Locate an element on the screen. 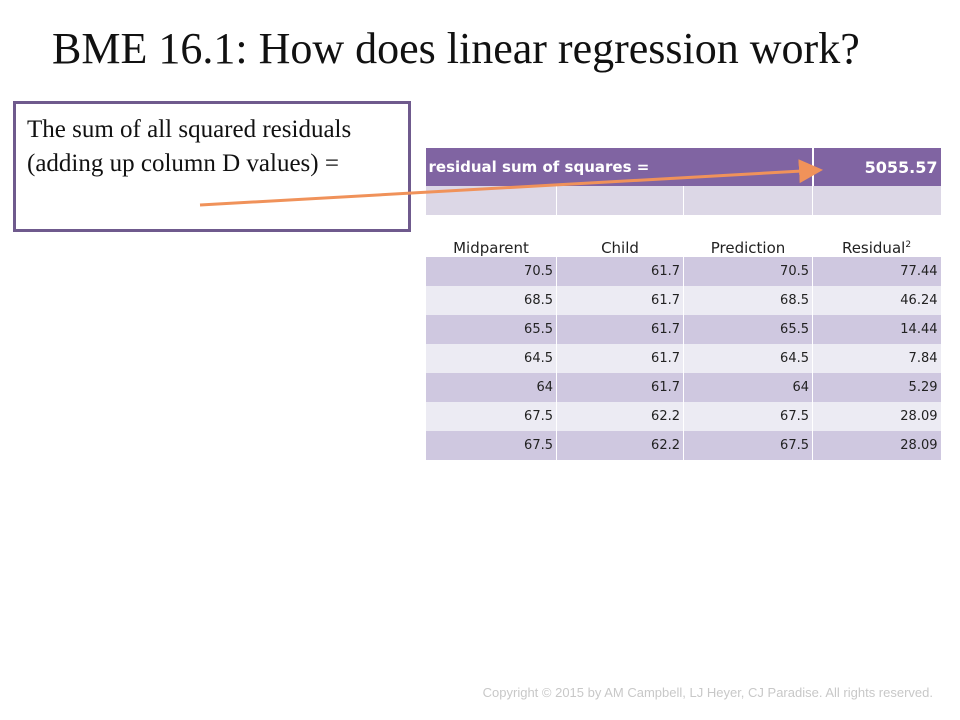  table-row: 65.5 61.7 65.5 14.44 is located at coordinates (683, 329).